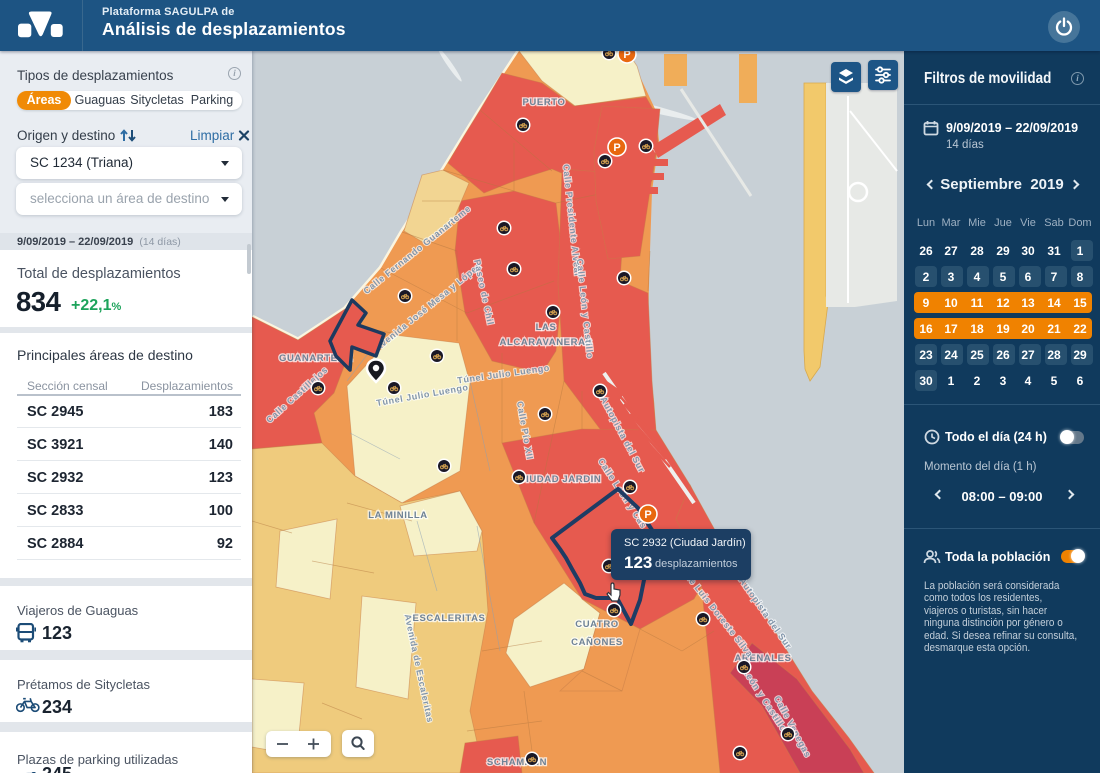  What do you see at coordinates (543, 102) in the screenshot?
I see `svg-text: PUERTO` at bounding box center [543, 102].